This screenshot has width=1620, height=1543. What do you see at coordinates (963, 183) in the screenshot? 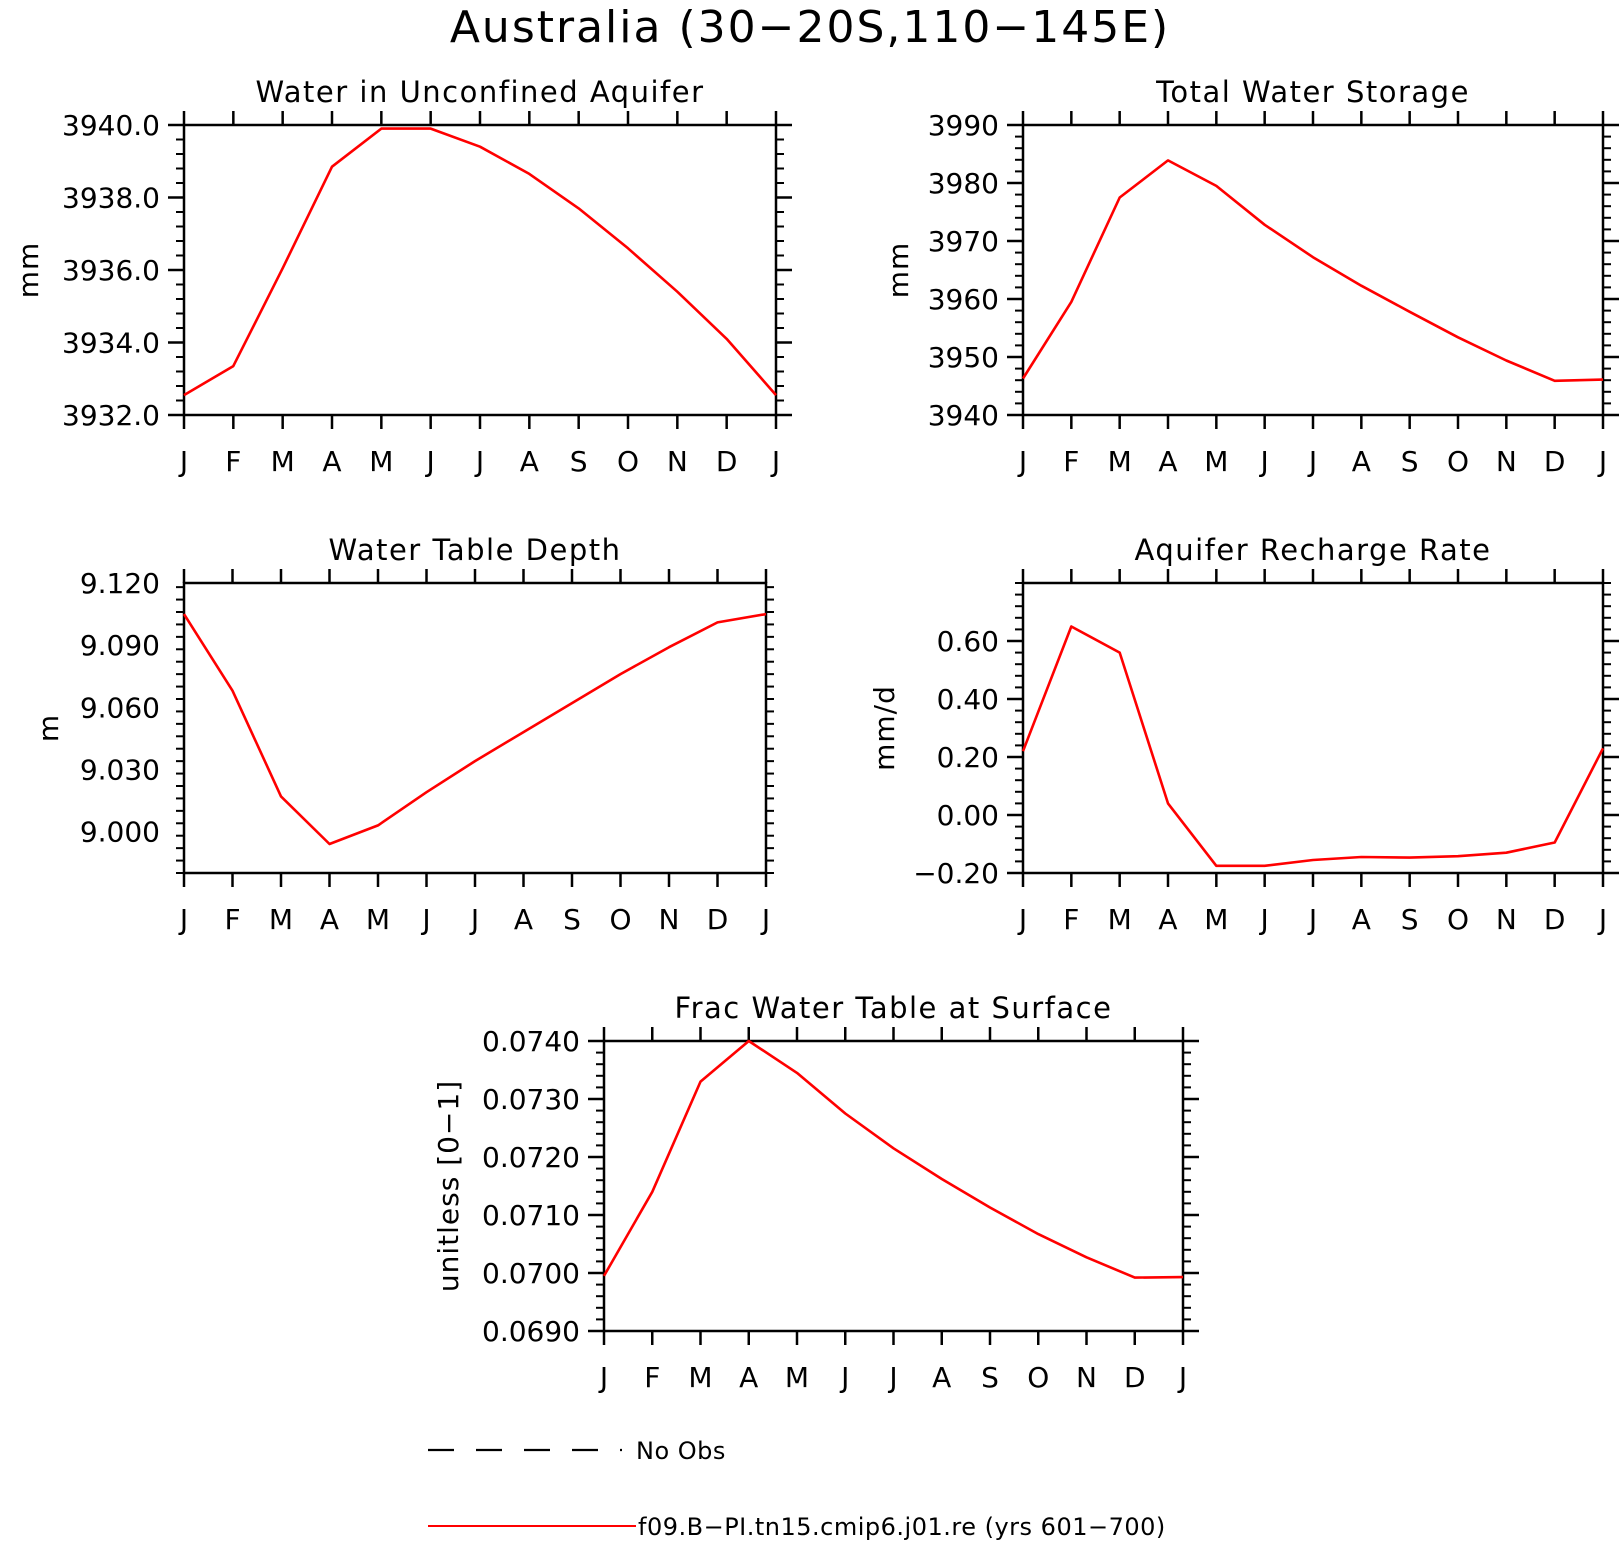
I see `y-tick-label: 3980` at bounding box center [963, 183].